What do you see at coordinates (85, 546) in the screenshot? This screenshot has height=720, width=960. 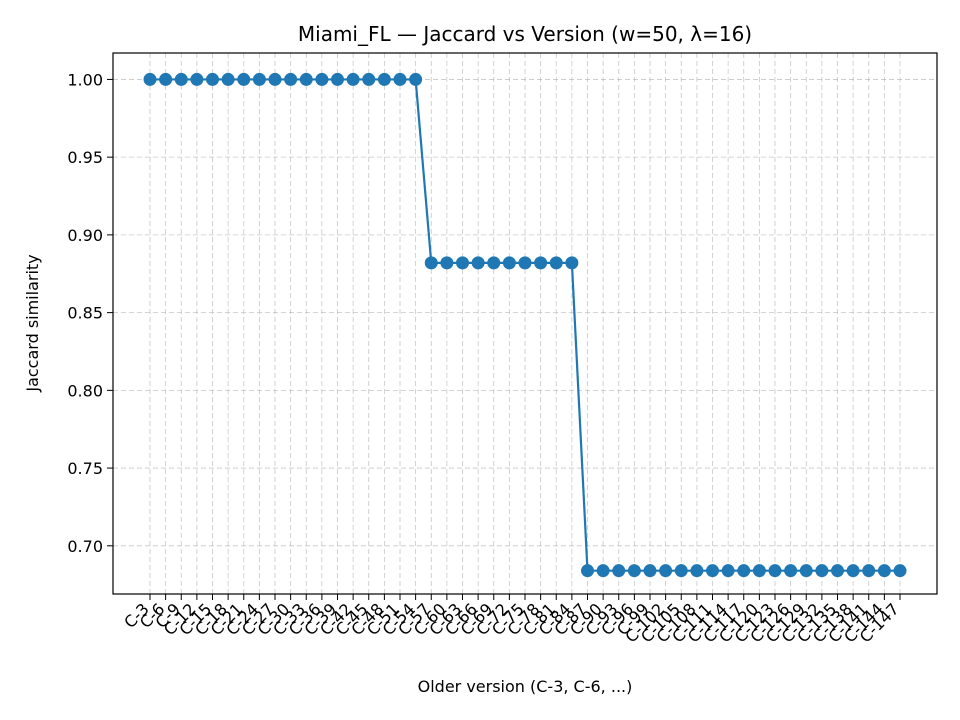 I see `y-tick-label: 0.70` at bounding box center [85, 546].